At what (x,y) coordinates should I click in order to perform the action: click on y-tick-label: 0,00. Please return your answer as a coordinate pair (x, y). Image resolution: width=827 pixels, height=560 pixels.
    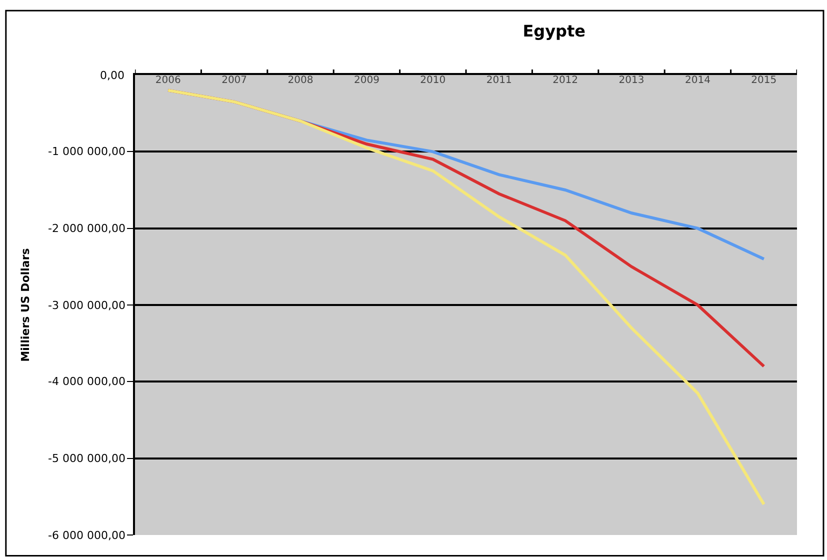
    Looking at the image, I should click on (112, 75).